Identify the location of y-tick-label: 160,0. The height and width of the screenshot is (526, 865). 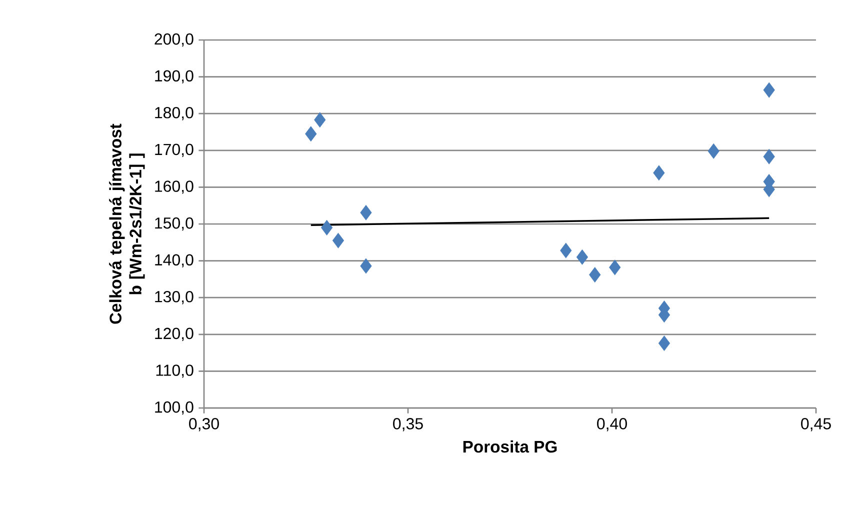
(174, 187).